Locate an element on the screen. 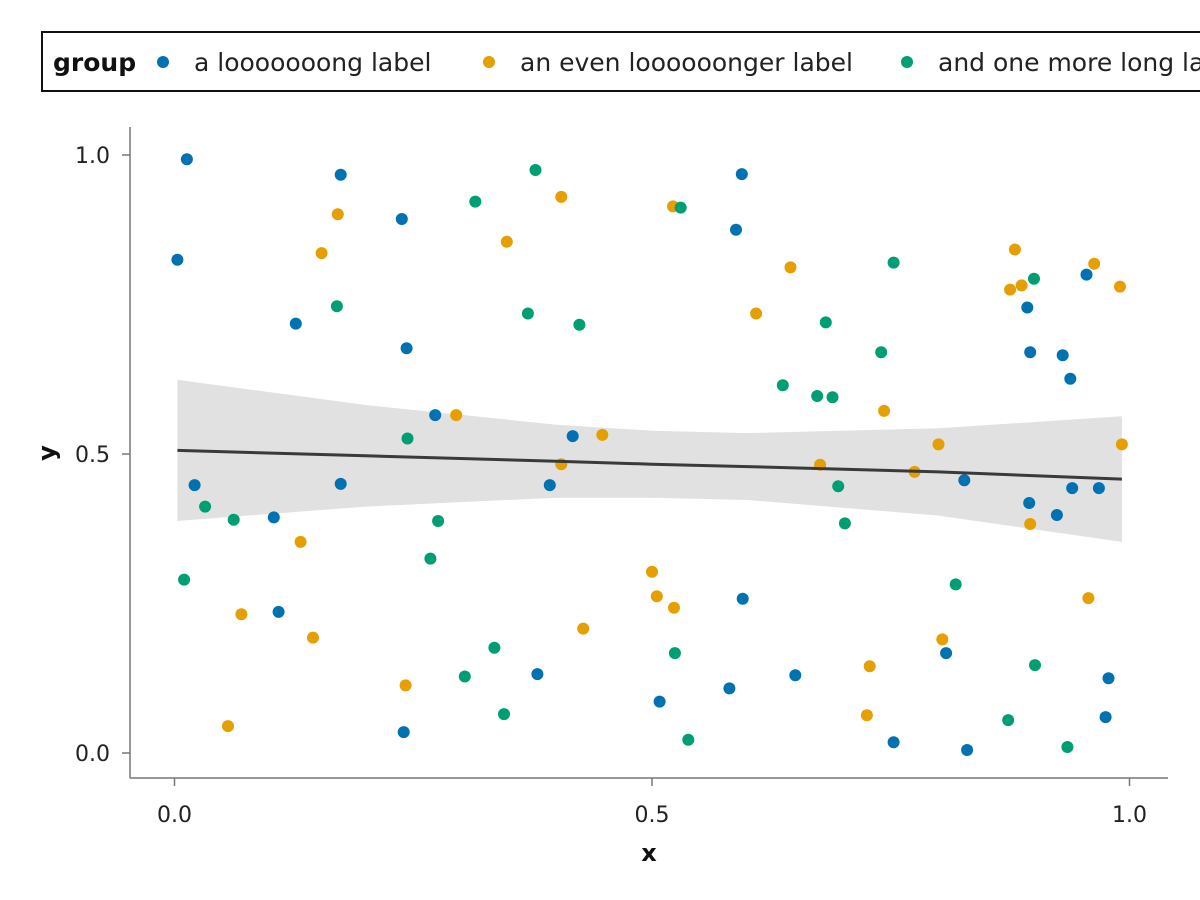 This screenshot has width=1200, height=900. legend-entry: a looooooong label is located at coordinates (294, 62).